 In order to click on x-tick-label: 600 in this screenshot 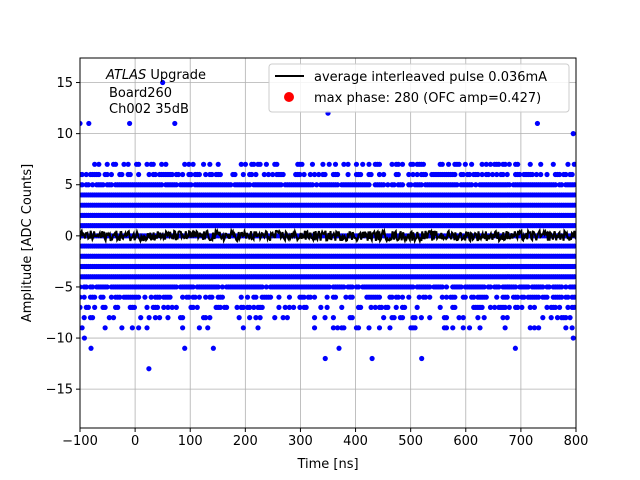, I will do `click(465, 441)`.